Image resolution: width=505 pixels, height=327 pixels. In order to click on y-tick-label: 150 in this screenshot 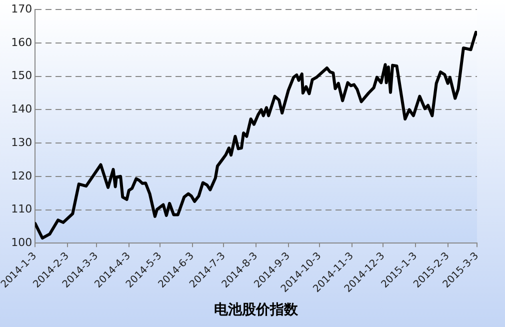, I will do `click(21, 75)`.